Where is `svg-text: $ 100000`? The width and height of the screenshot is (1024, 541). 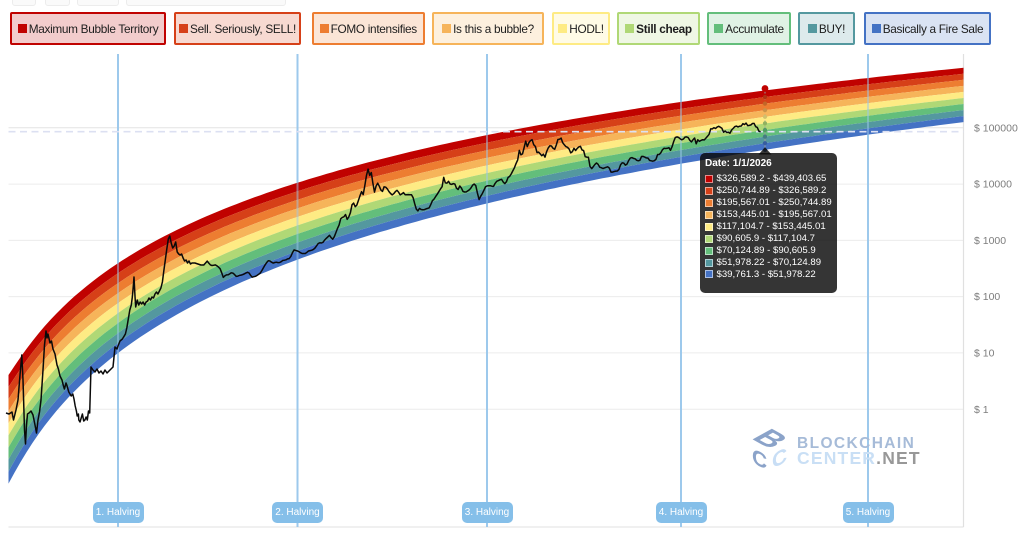
svg-text: $ 100000 is located at coordinates (996, 128).